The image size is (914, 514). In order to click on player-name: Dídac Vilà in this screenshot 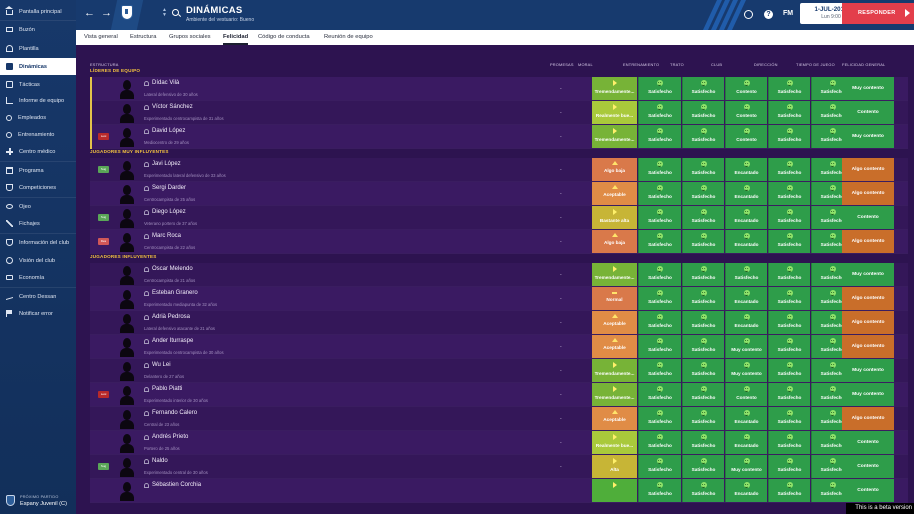, I will do `click(166, 83)`.